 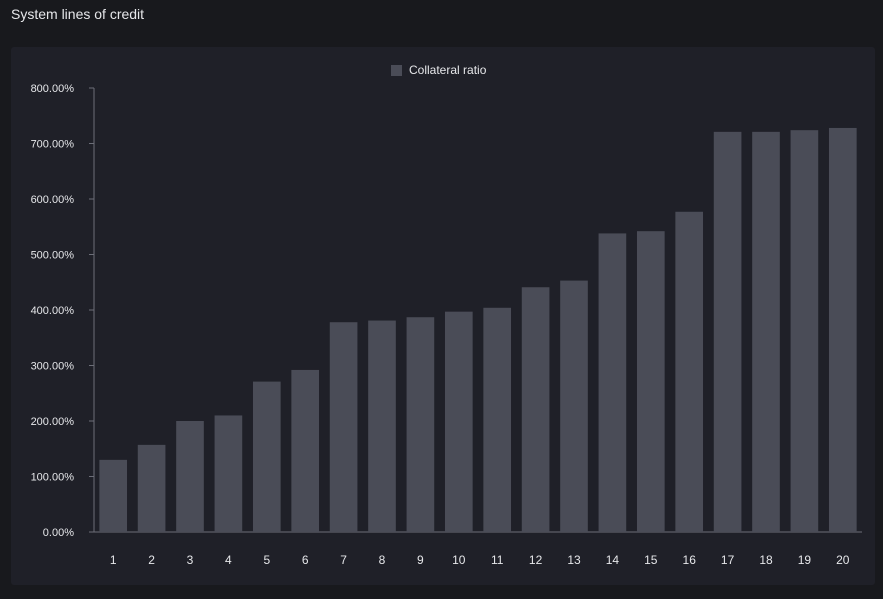 I want to click on x-tick-label: 20, so click(x=843, y=560).